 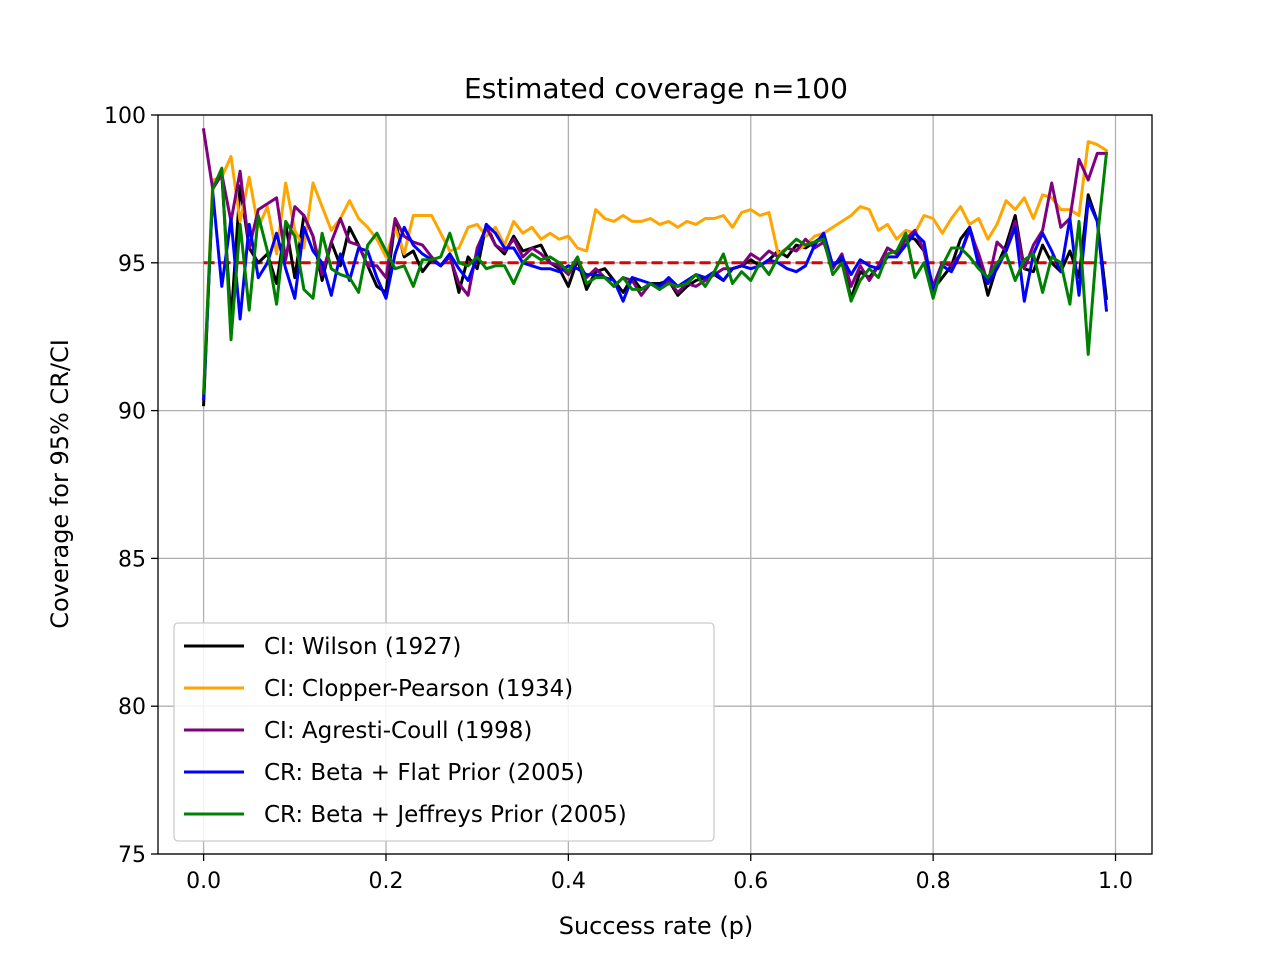 I want to click on x-tick-label: 1.0, so click(x=1115, y=881).